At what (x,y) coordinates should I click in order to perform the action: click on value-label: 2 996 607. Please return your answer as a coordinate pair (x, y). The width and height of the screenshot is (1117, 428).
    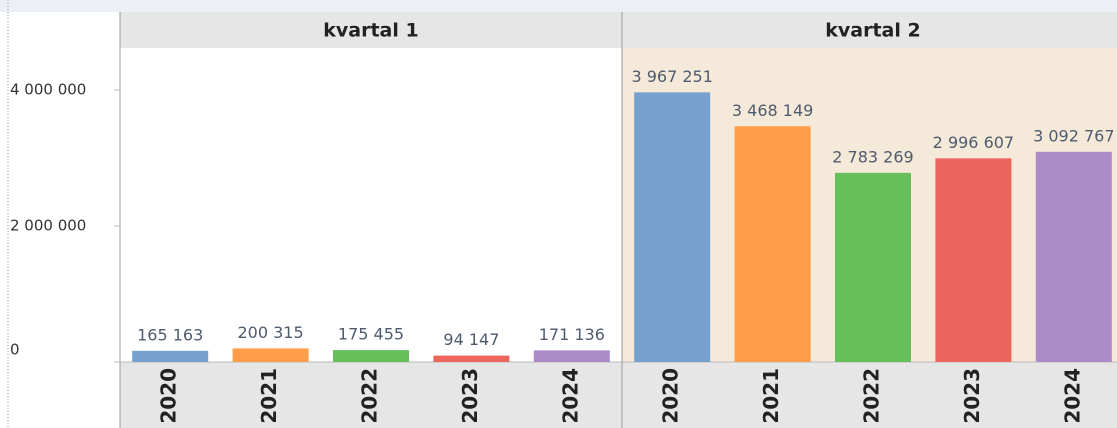
    Looking at the image, I should click on (973, 142).